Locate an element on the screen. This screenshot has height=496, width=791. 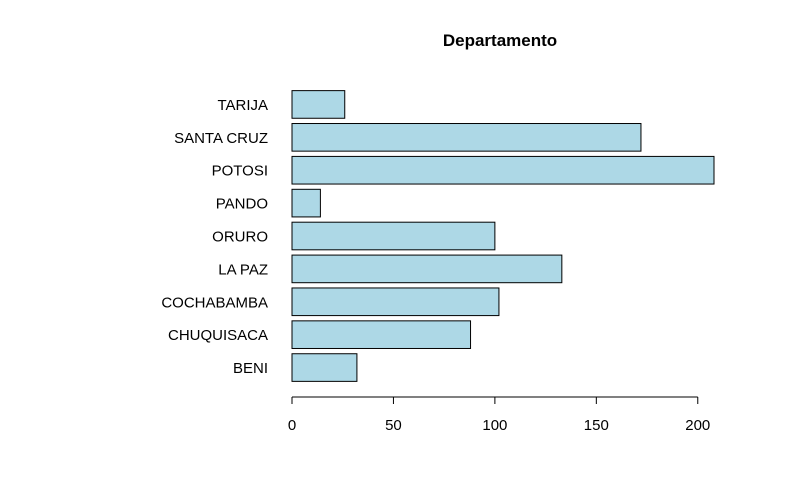
category-label-chuquisaca: CHUQUISACA is located at coordinates (218, 335).